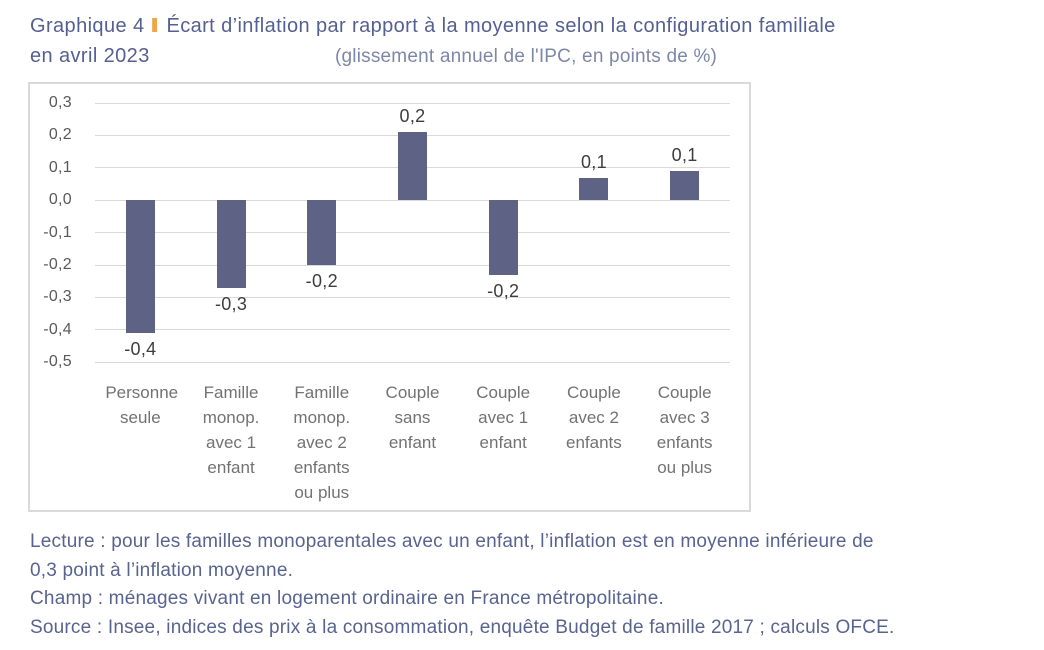  I want to click on x-axis-category-label: Couple sans enfant, so click(412, 417).